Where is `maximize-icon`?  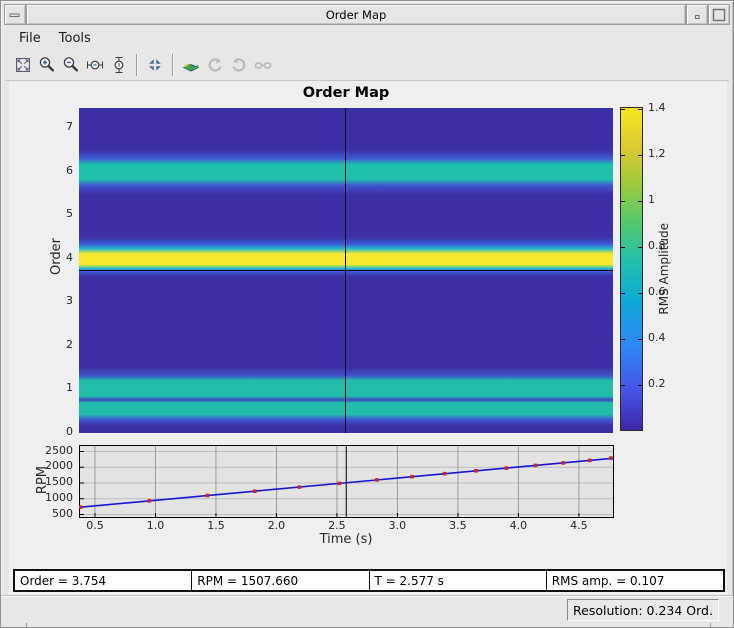
maximize-icon is located at coordinates (719, 14).